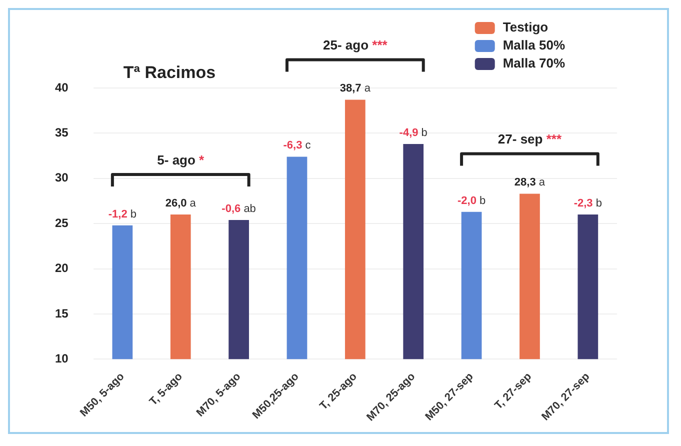  I want to click on y-tick-label: 10, so click(61, 358).